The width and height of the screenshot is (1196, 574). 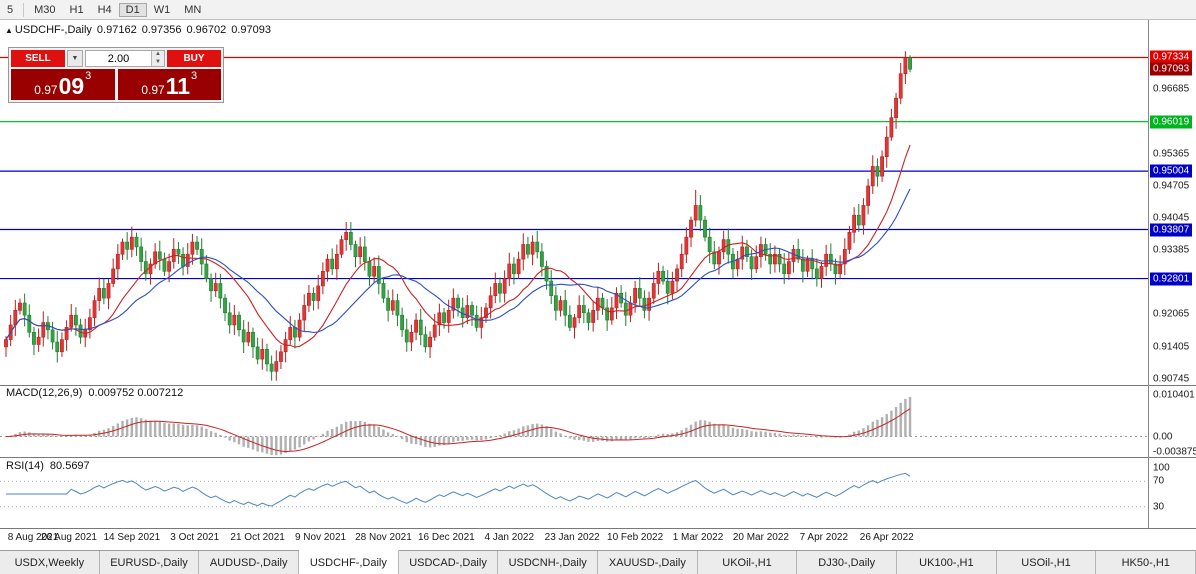 What do you see at coordinates (68, 537) in the screenshot?
I see `date-label: 26 Aug 2021` at bounding box center [68, 537].